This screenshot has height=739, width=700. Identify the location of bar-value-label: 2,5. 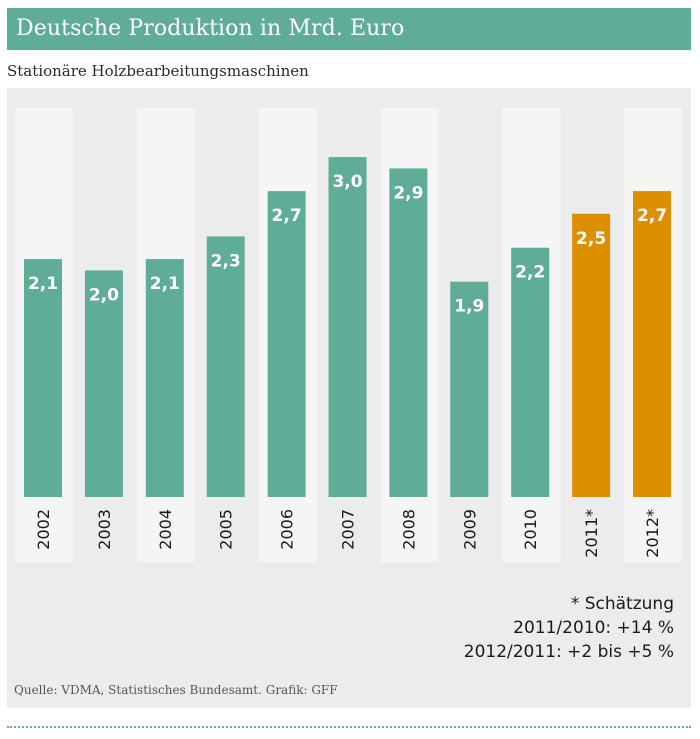
(591, 239).